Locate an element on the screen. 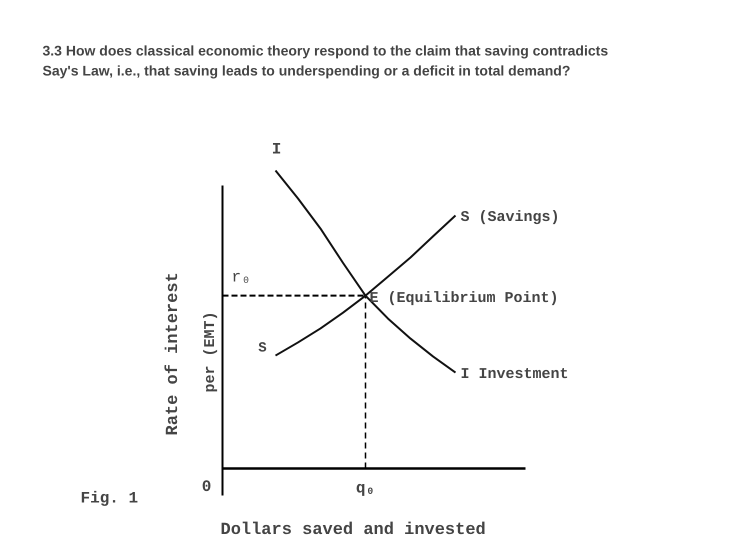 The width and height of the screenshot is (737, 553). text: q₀ is located at coordinates (366, 489).